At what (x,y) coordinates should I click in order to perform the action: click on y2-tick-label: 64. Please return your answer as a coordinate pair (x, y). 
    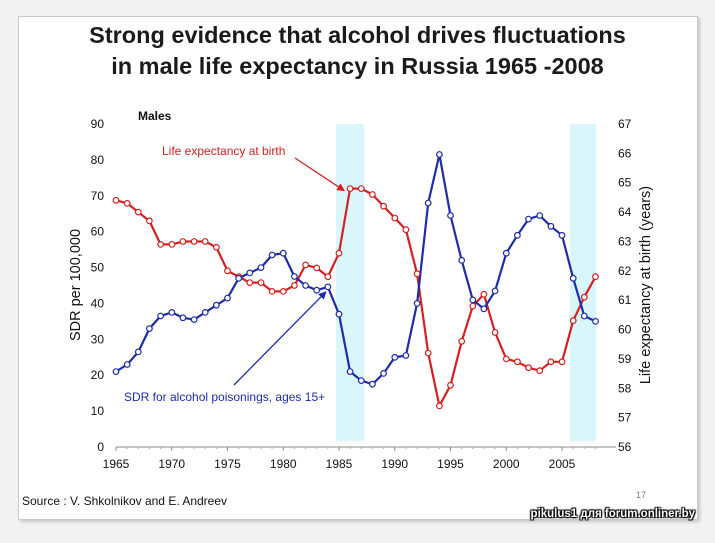
    Looking at the image, I should click on (625, 212).